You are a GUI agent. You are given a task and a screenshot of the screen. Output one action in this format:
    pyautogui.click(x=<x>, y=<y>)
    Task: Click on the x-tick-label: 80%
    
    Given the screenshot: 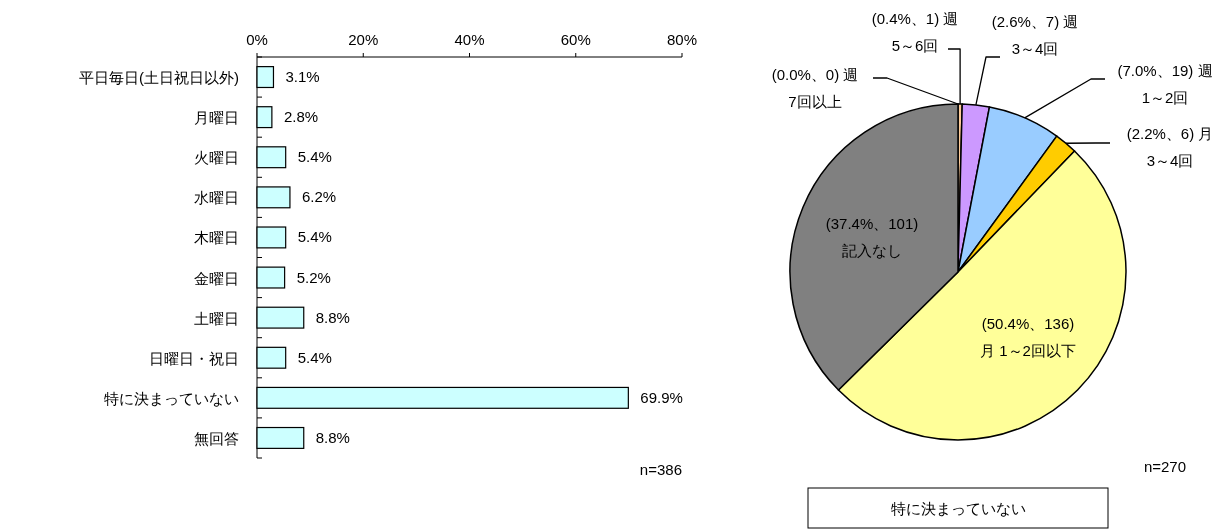 What is the action you would take?
    pyautogui.click(x=682, y=39)
    